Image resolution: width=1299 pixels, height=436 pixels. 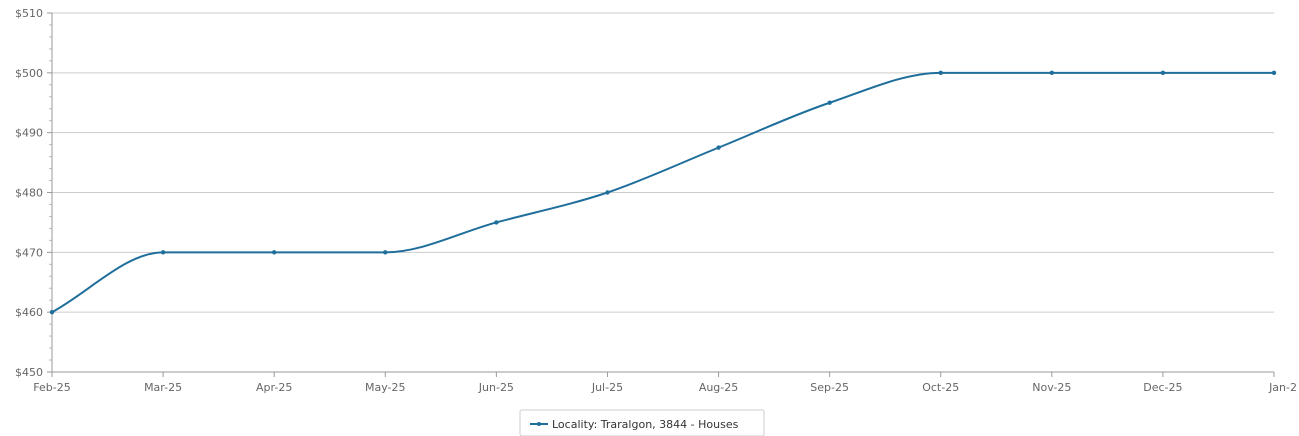 I want to click on x-tick-label: Jul-25, so click(x=607, y=387).